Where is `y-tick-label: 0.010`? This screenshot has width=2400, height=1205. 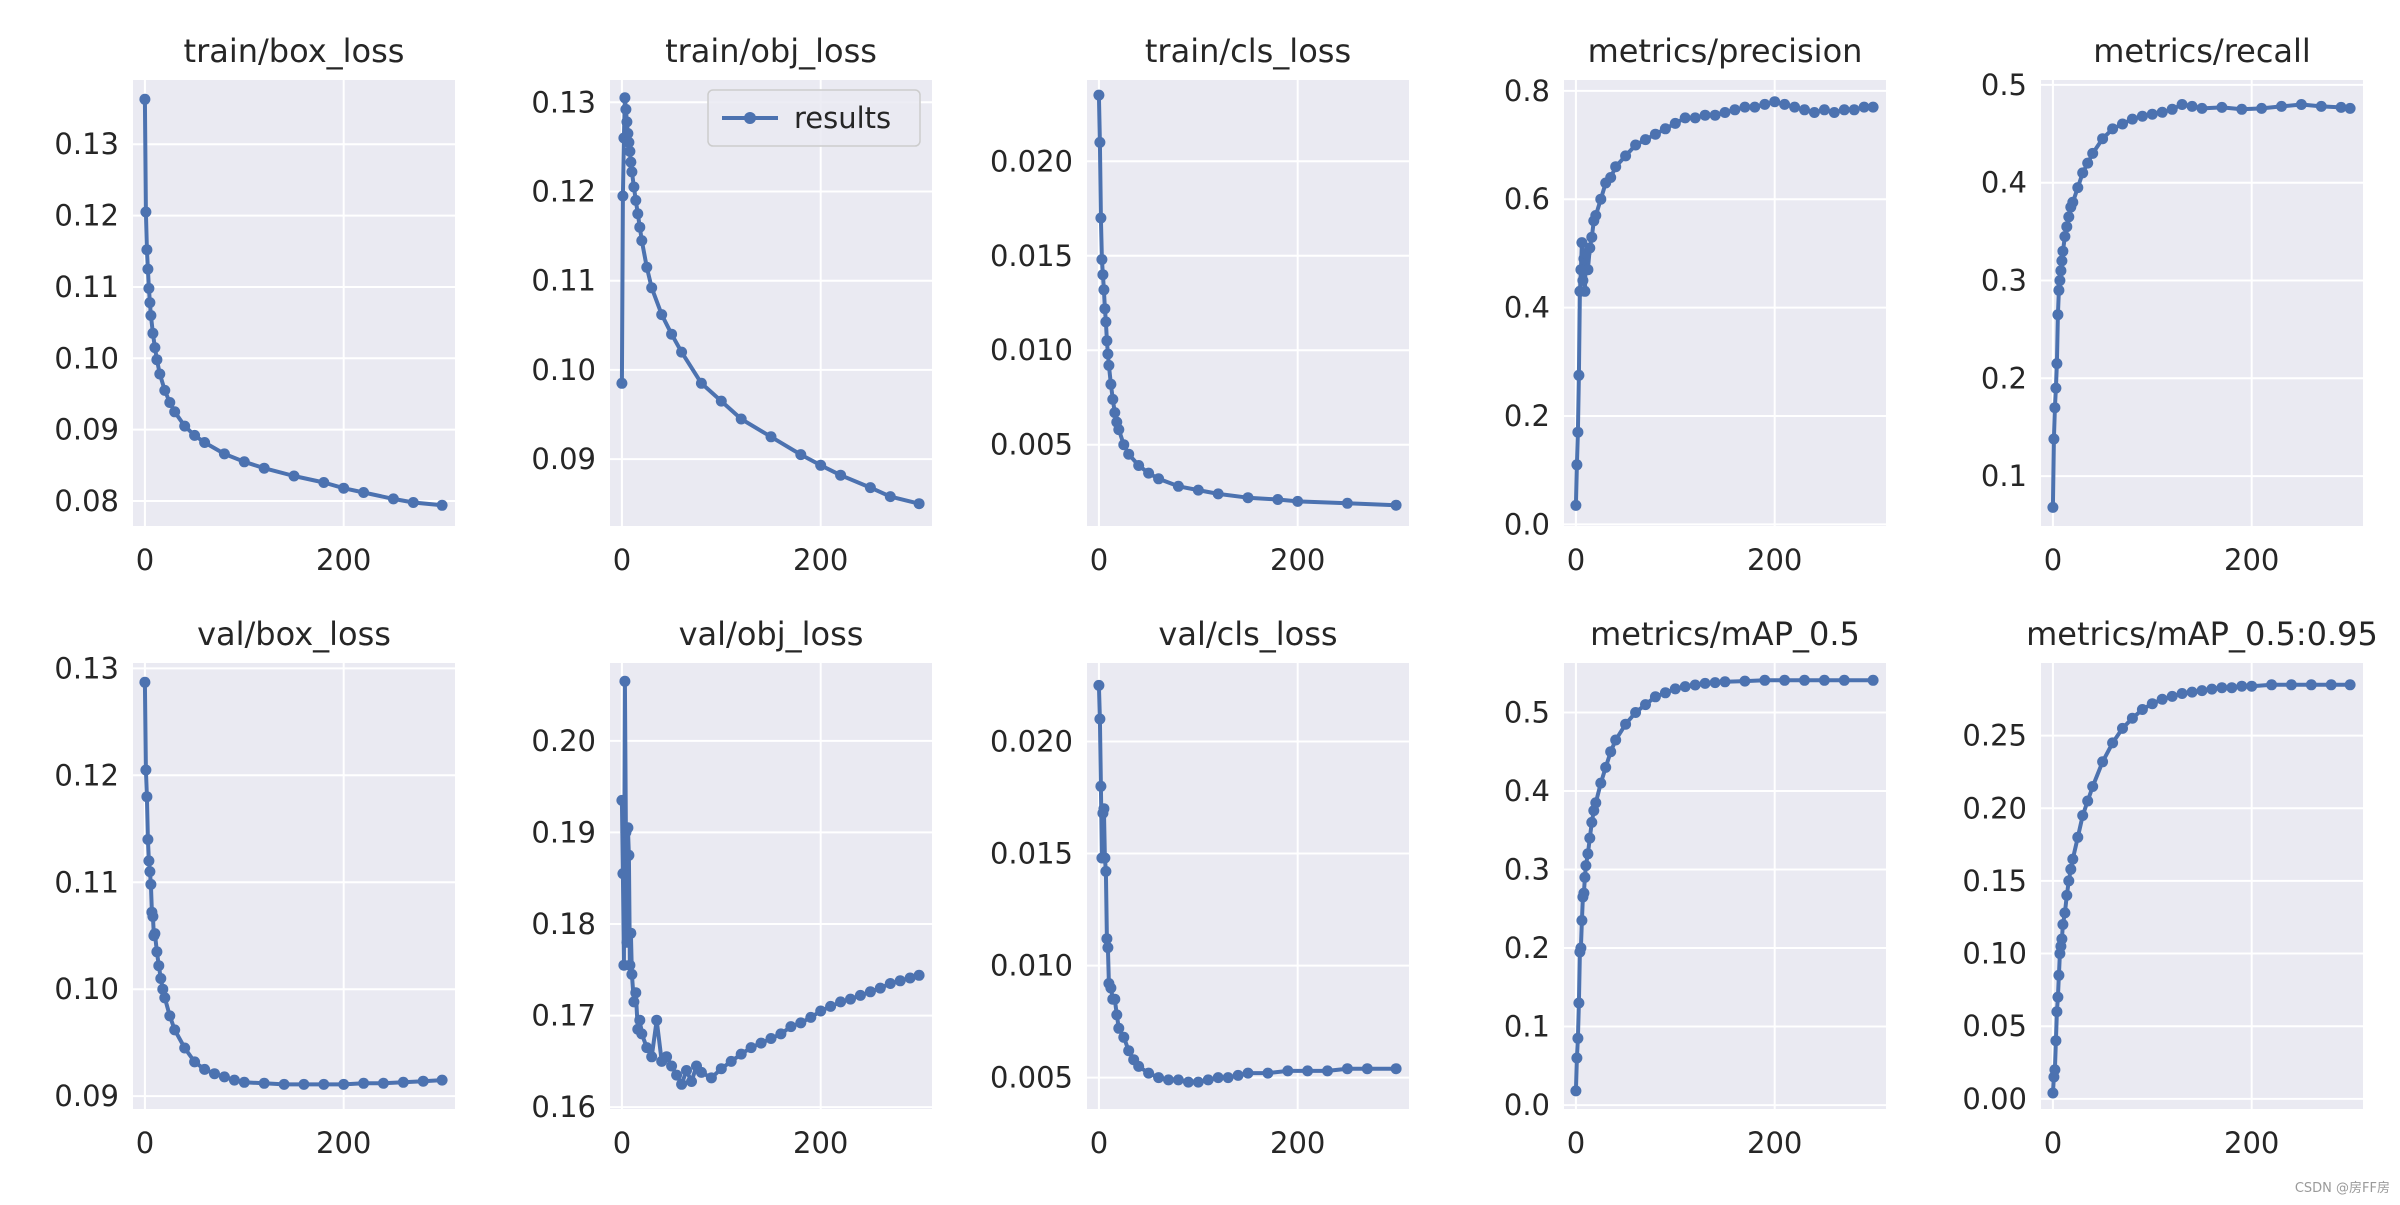 y-tick-label: 0.010 is located at coordinates (1031, 350).